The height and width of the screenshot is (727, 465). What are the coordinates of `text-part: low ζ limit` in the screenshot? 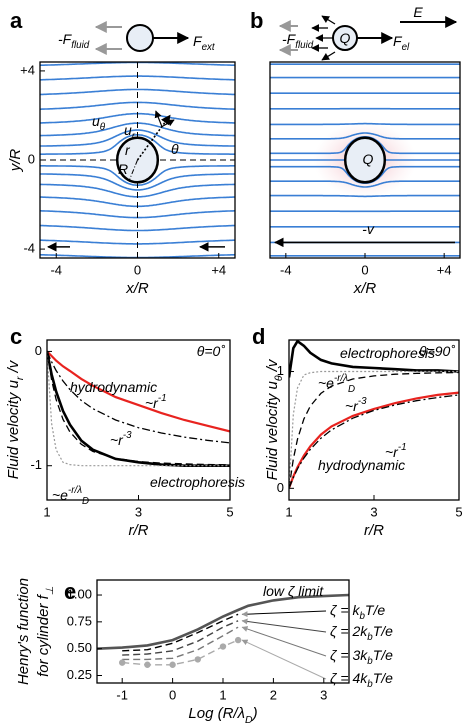 It's located at (293, 591).